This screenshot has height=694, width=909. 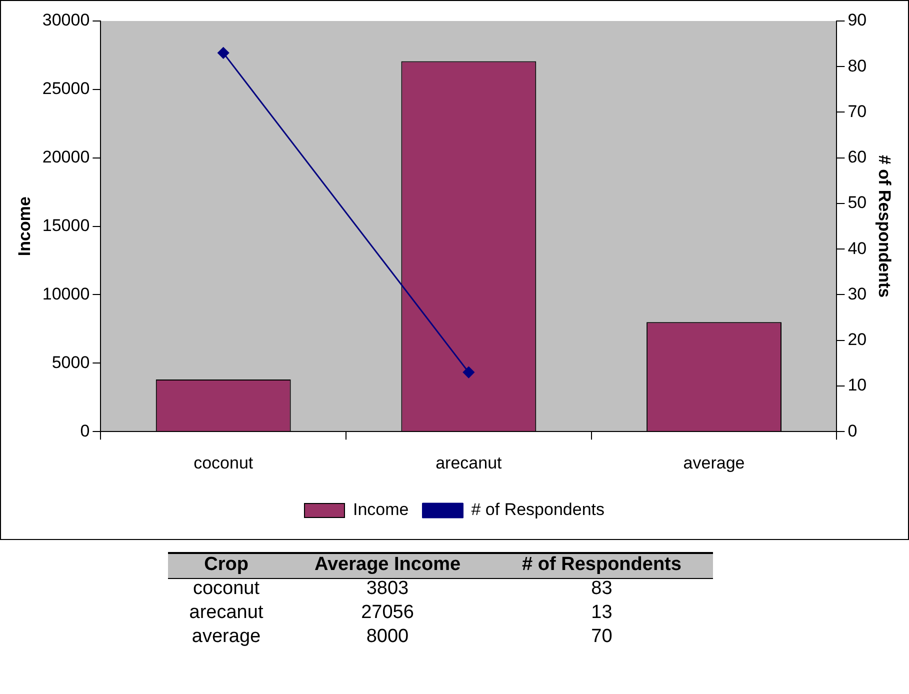 What do you see at coordinates (857, 157) in the screenshot?
I see `y2-tick-label: 60` at bounding box center [857, 157].